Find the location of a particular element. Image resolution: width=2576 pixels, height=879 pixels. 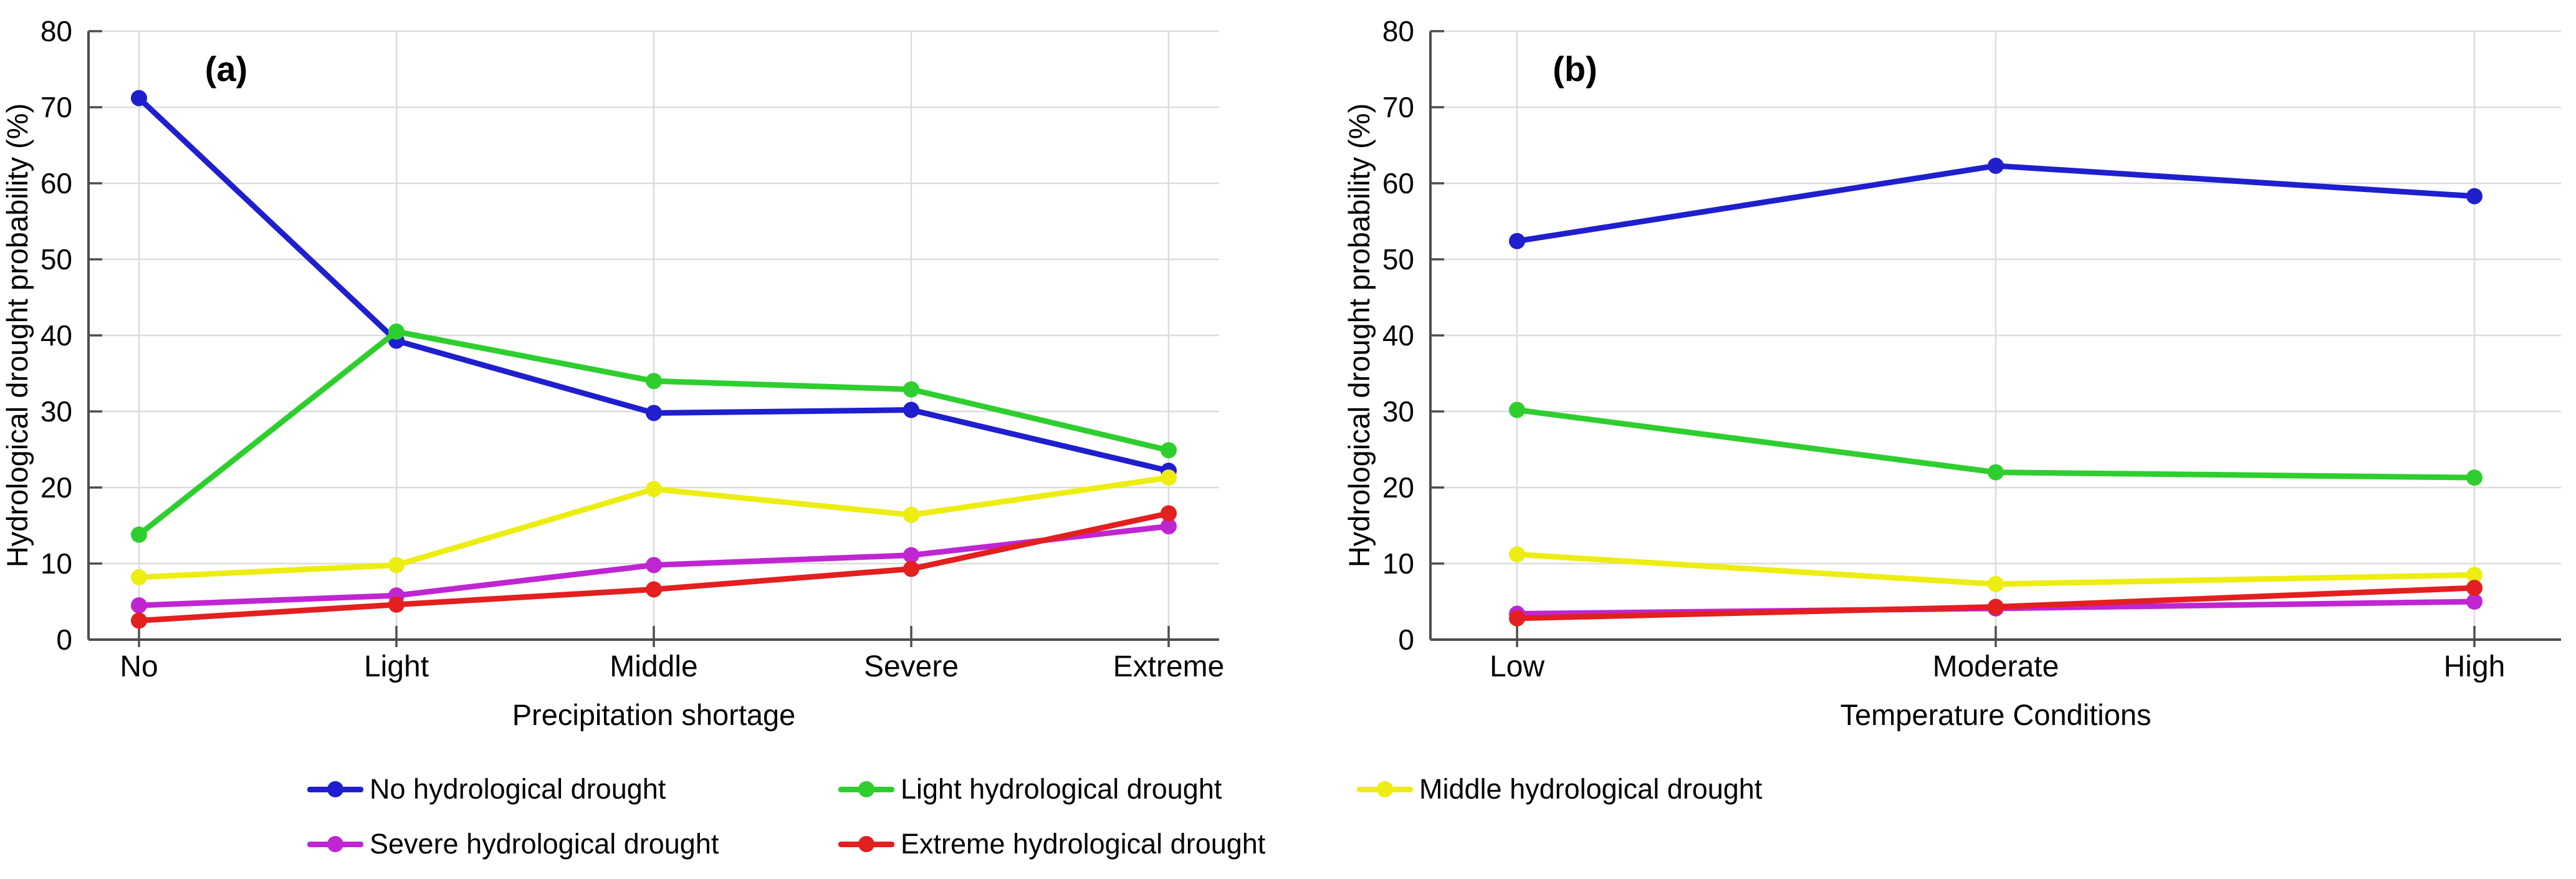

panel-letter-b: (b) is located at coordinates (1575, 69).